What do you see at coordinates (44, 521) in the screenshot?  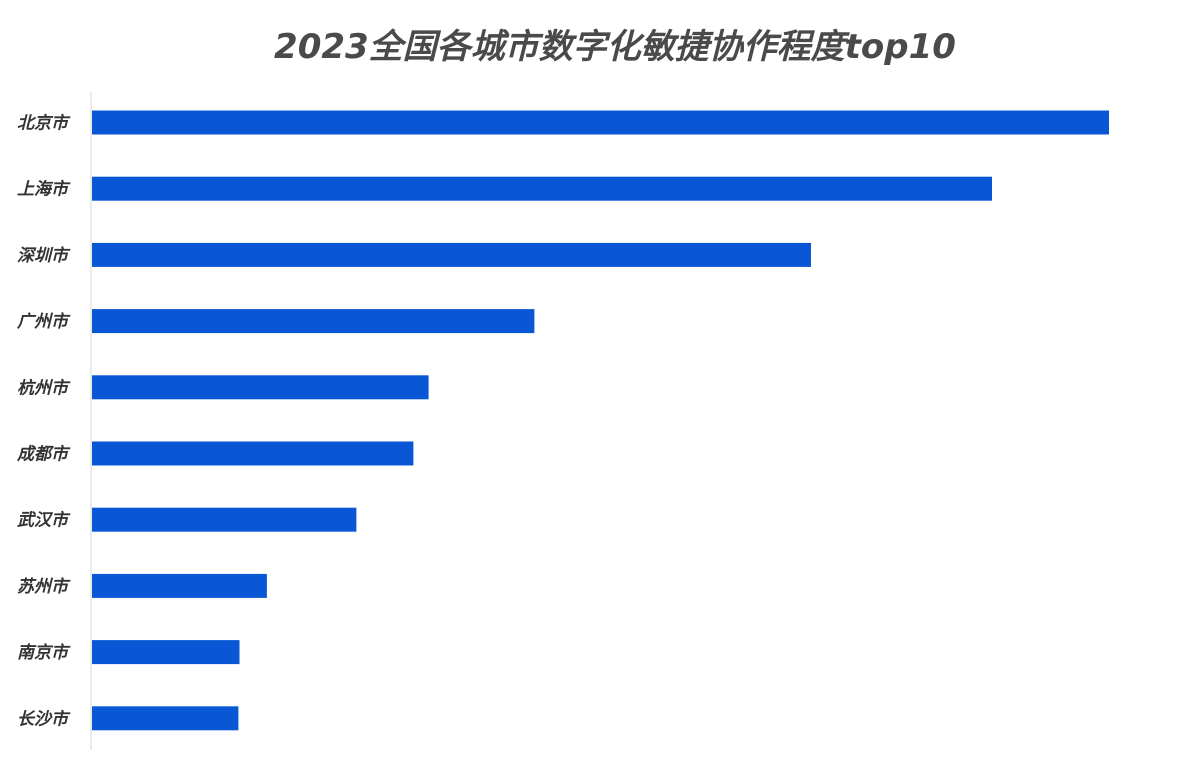 I see `category-label: 武汉市` at bounding box center [44, 521].